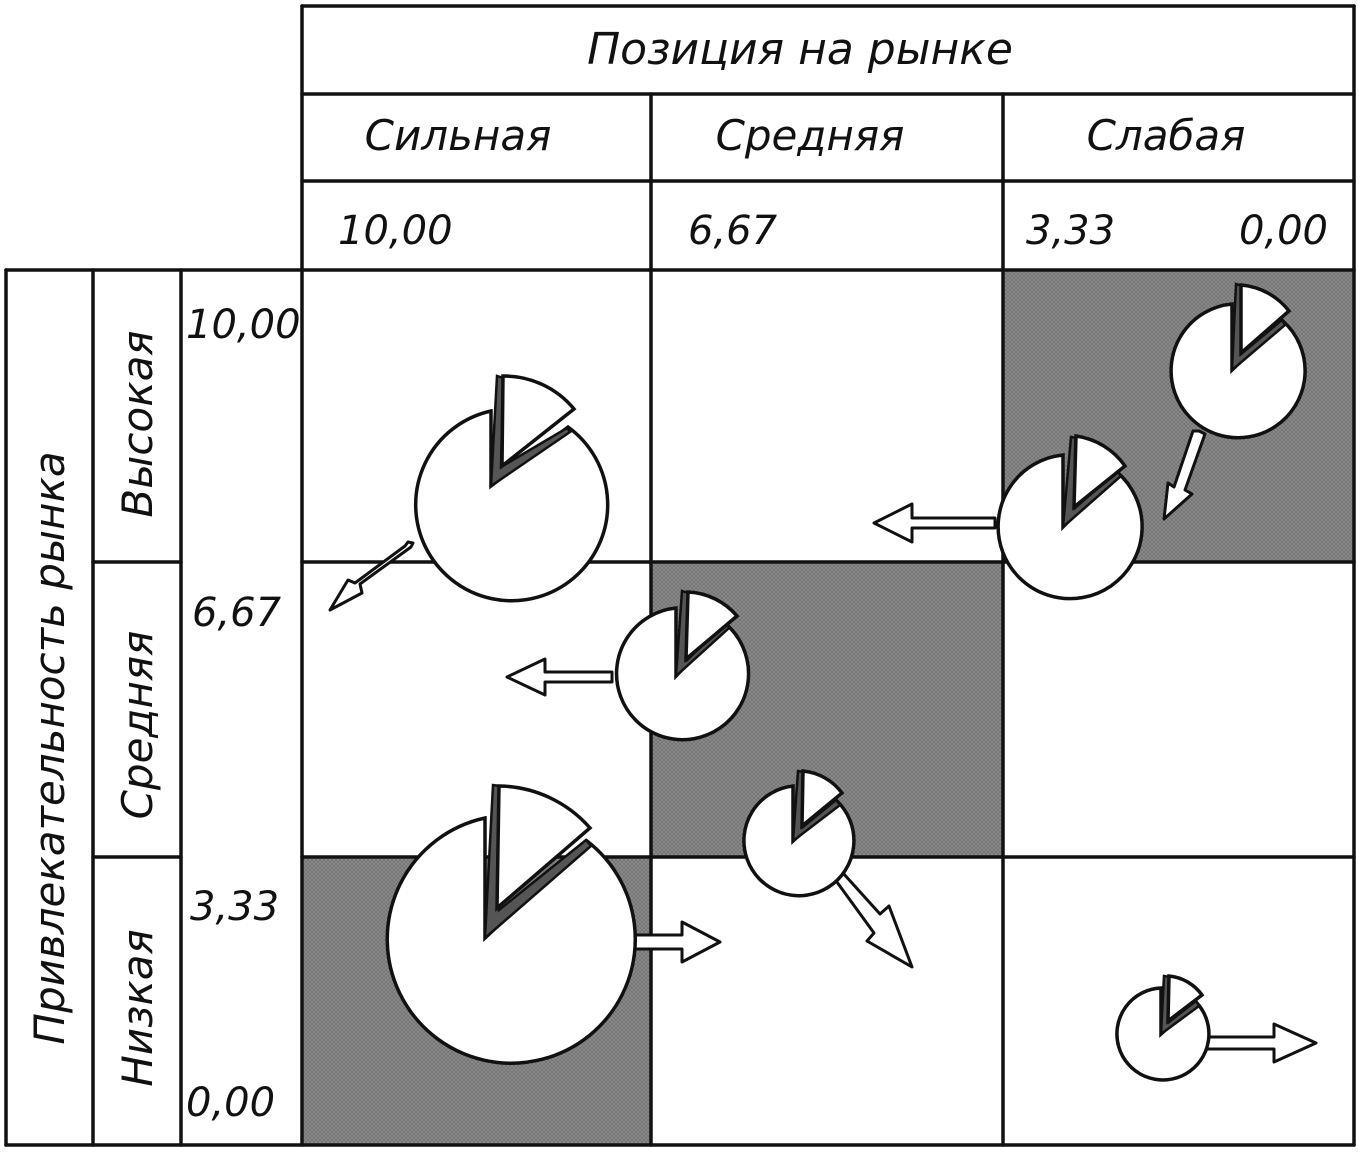 The height and width of the screenshot is (1152, 1359). I want to click on row-label-medium: Средняя, so click(137, 725).